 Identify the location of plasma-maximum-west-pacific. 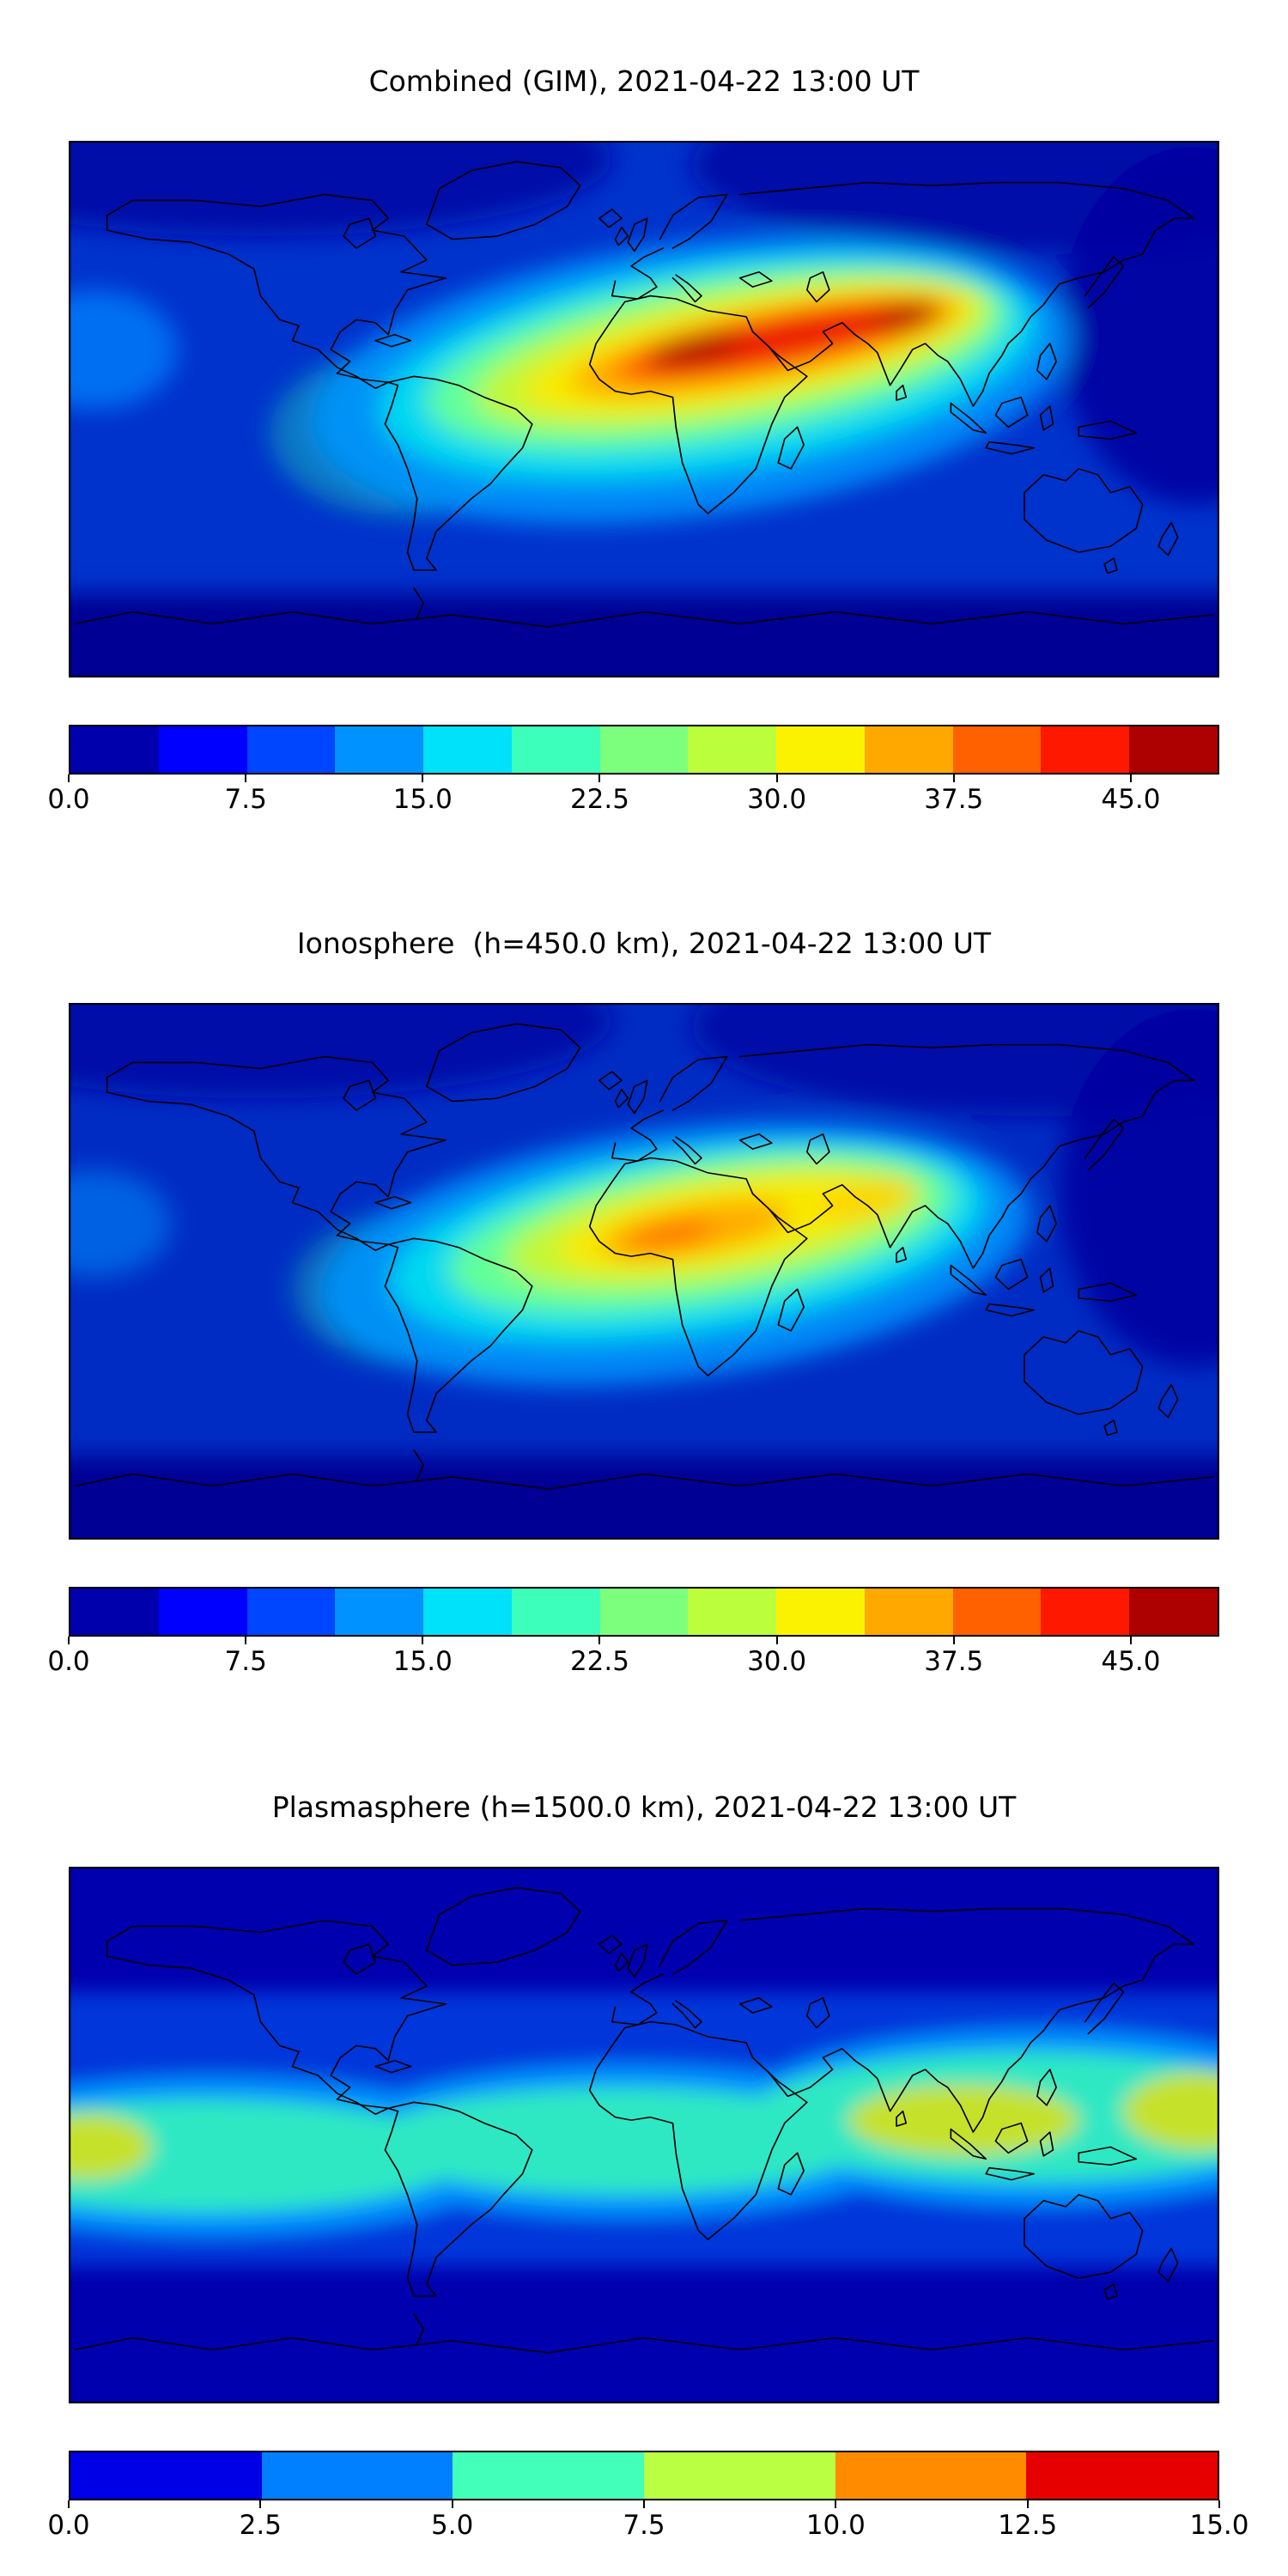
(1171, 2111).